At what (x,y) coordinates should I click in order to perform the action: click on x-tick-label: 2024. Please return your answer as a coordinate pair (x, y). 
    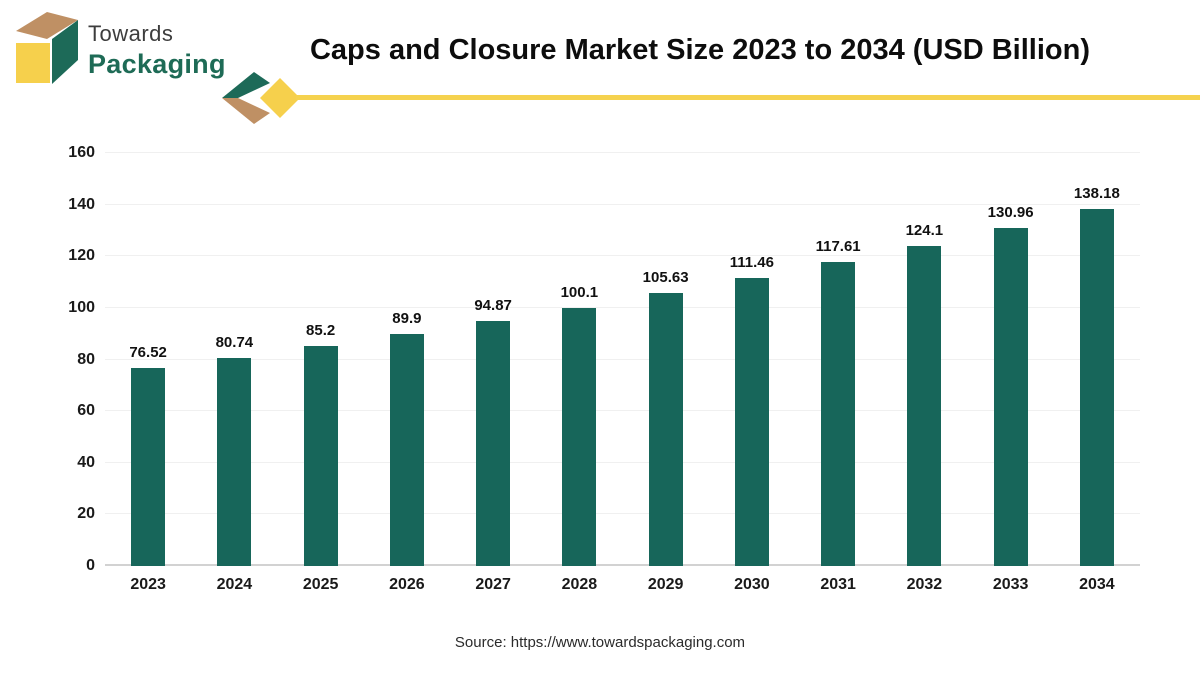
    Looking at the image, I should click on (234, 584).